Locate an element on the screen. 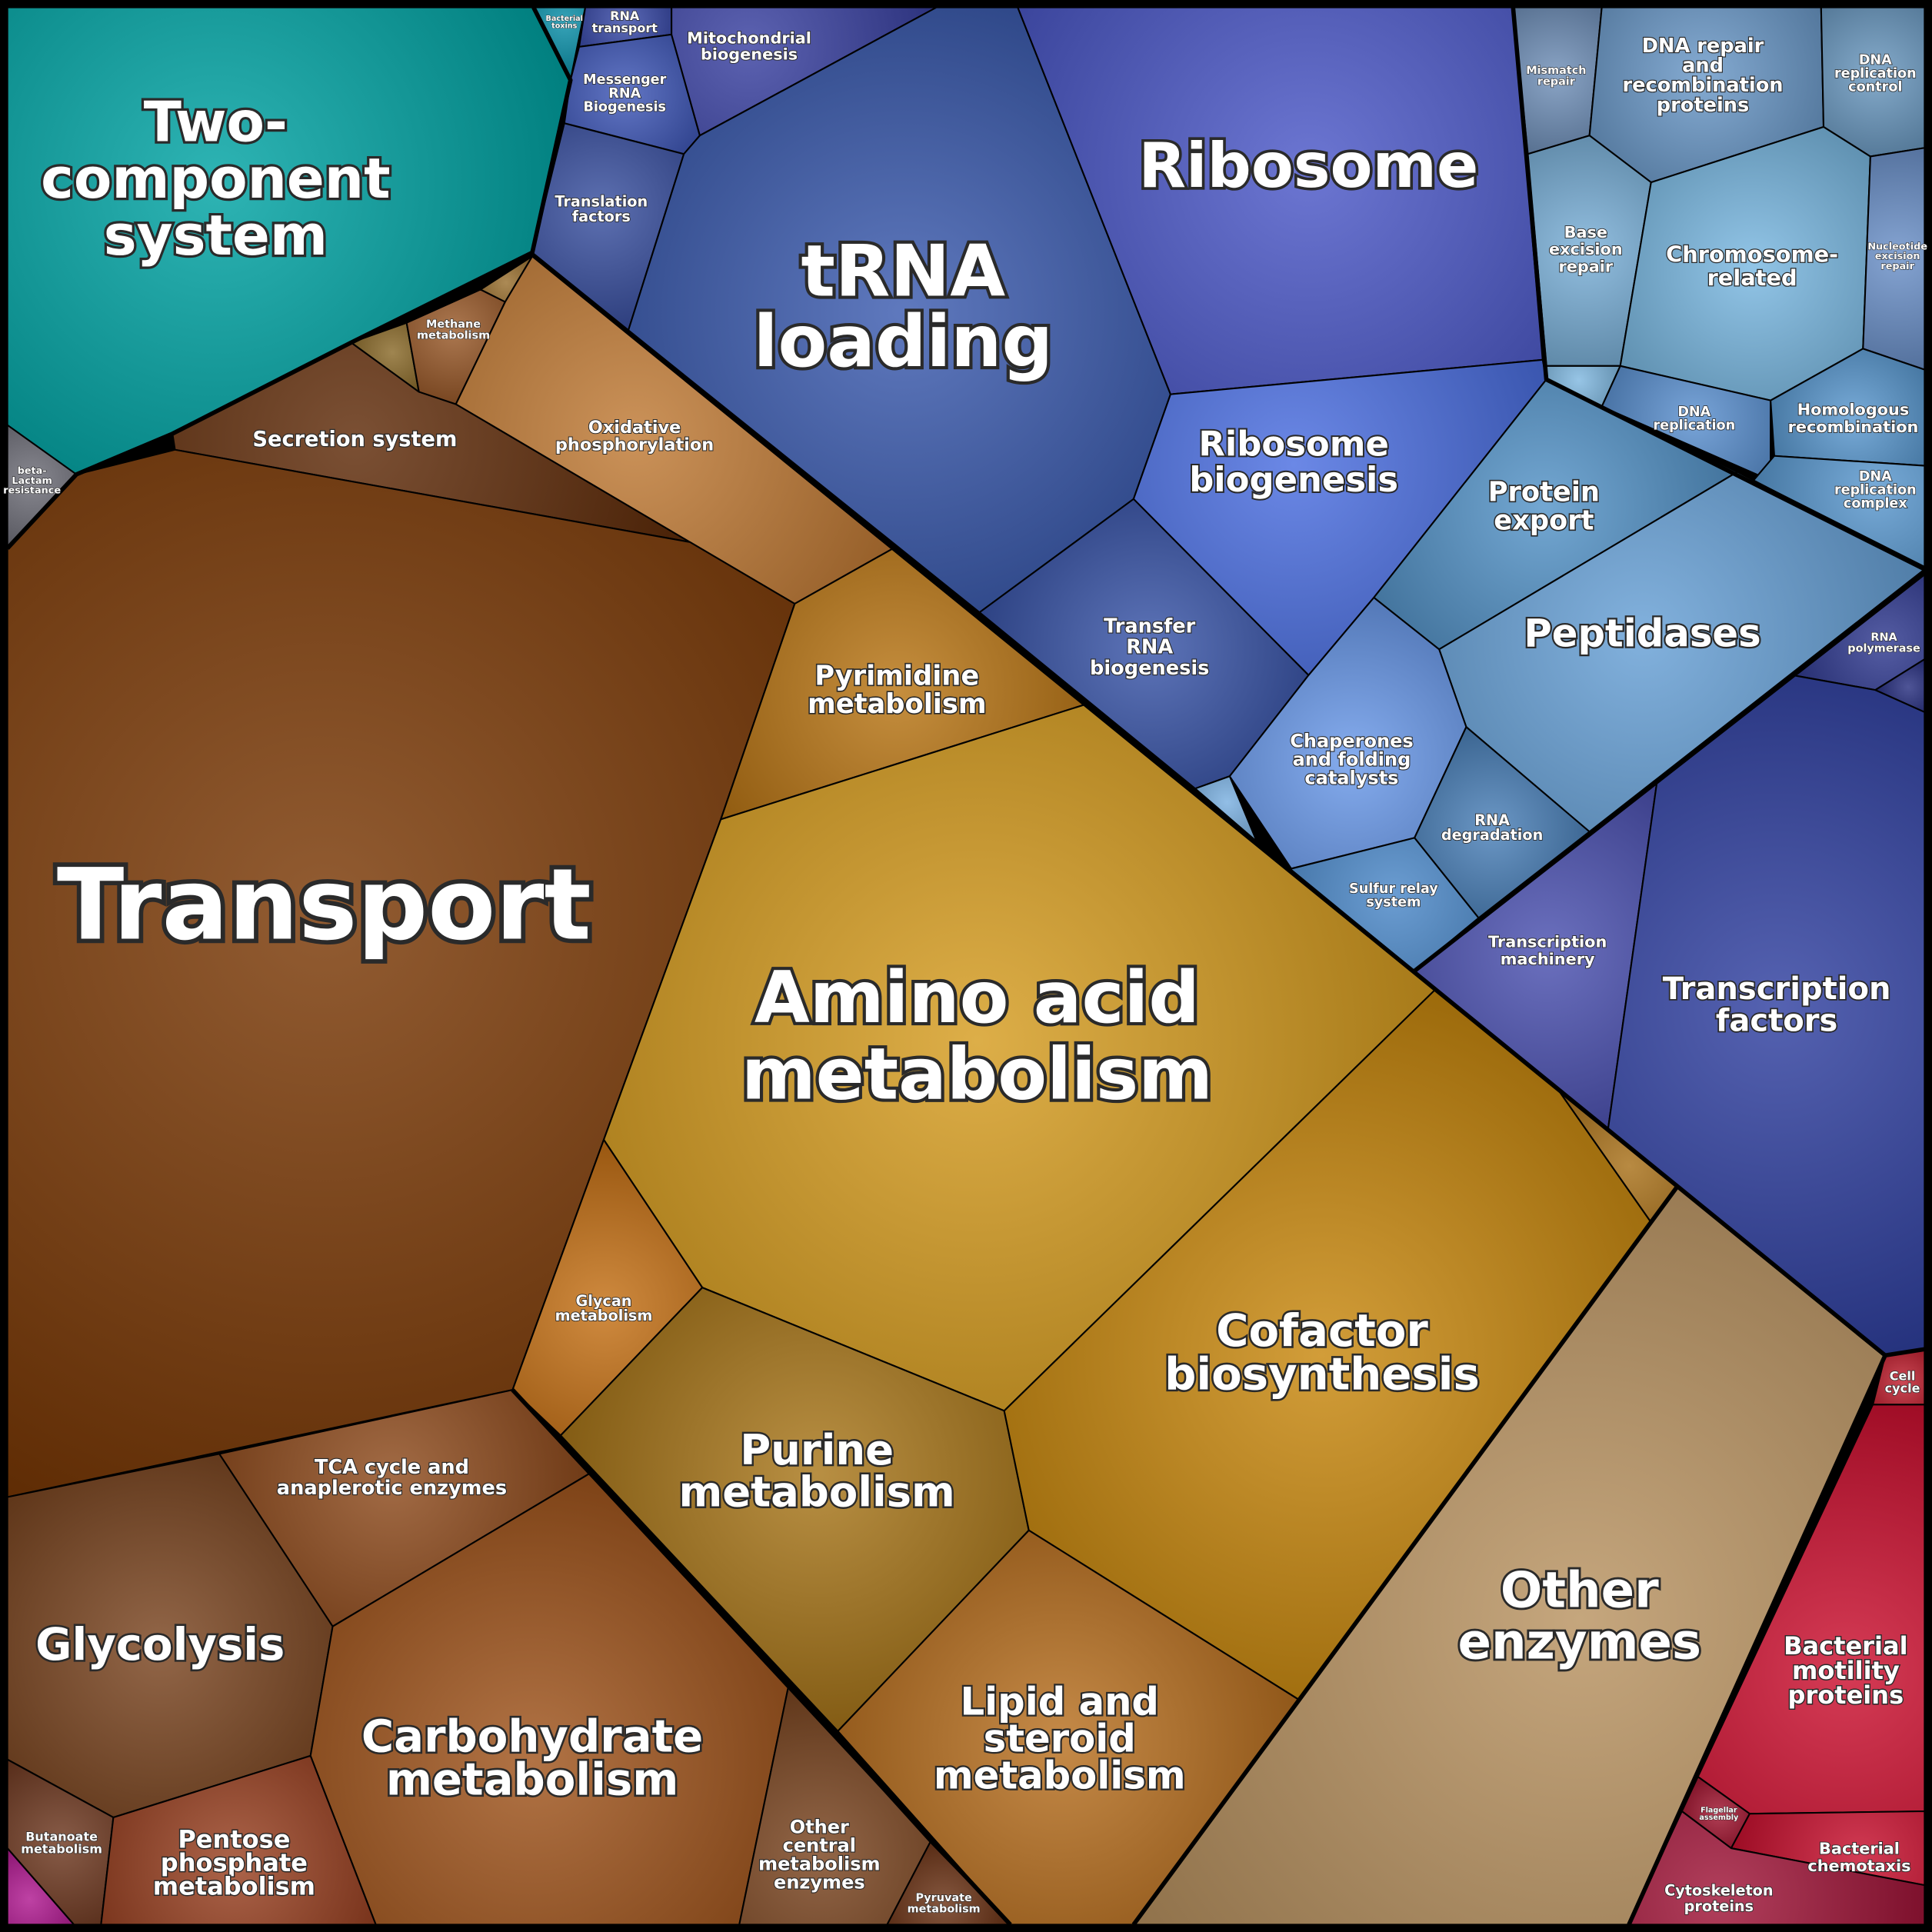 The height and width of the screenshot is (1932, 1932). cell-label: DNA replication is located at coordinates (1694, 419).